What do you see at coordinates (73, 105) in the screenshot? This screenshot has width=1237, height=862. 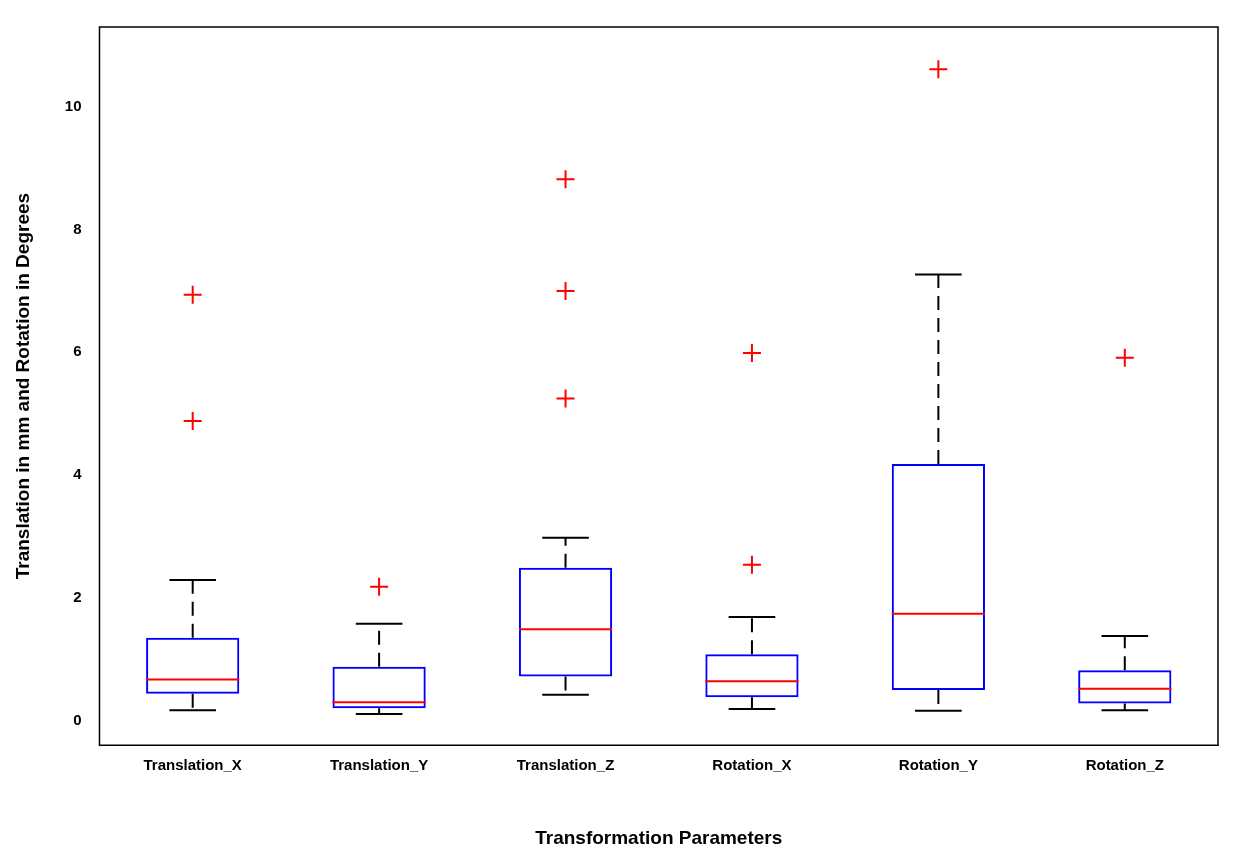 I see `y-tick-label: 10` at bounding box center [73, 105].